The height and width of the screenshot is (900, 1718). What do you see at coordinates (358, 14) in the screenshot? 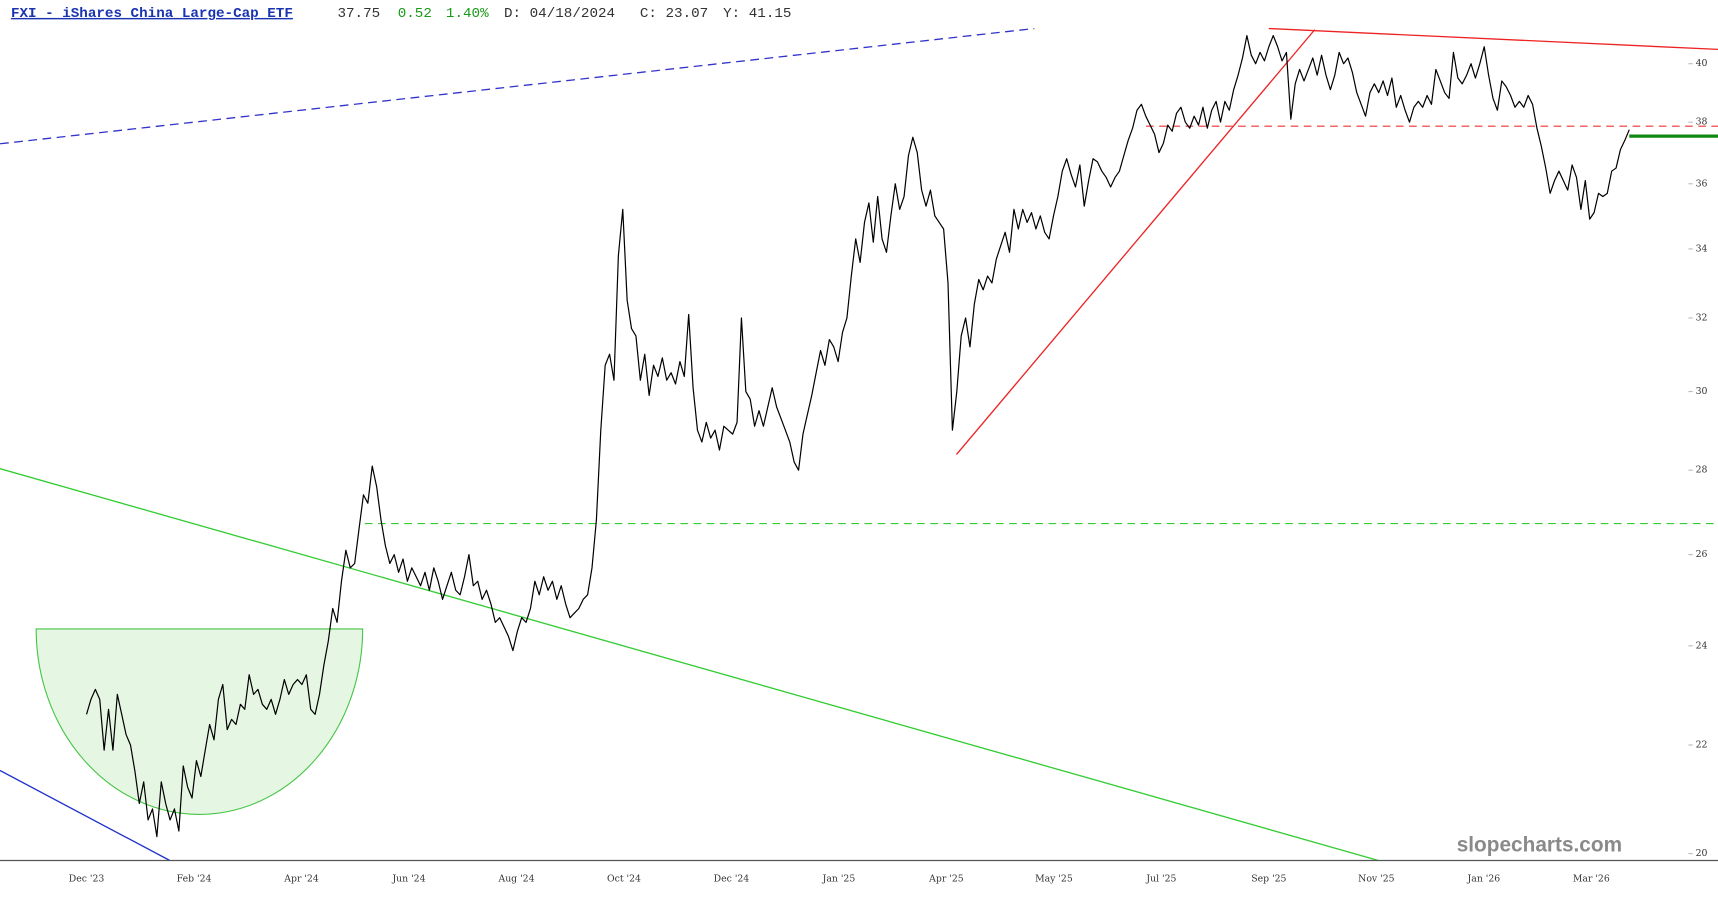
I see `header-stat: 37.75` at bounding box center [358, 14].